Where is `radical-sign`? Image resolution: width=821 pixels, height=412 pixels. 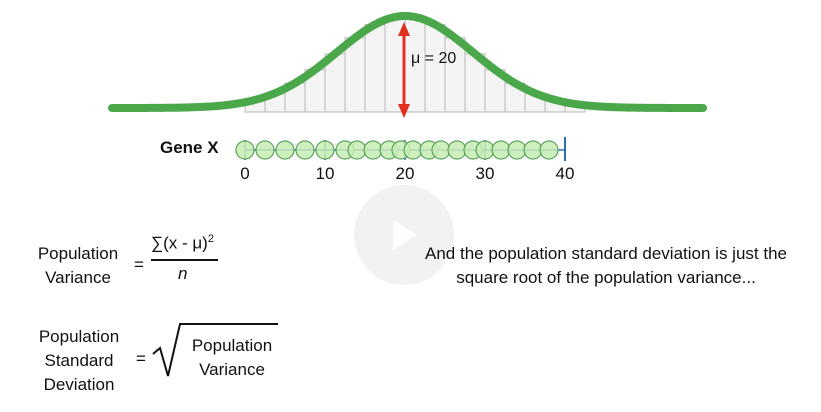 radical-sign is located at coordinates (215, 350).